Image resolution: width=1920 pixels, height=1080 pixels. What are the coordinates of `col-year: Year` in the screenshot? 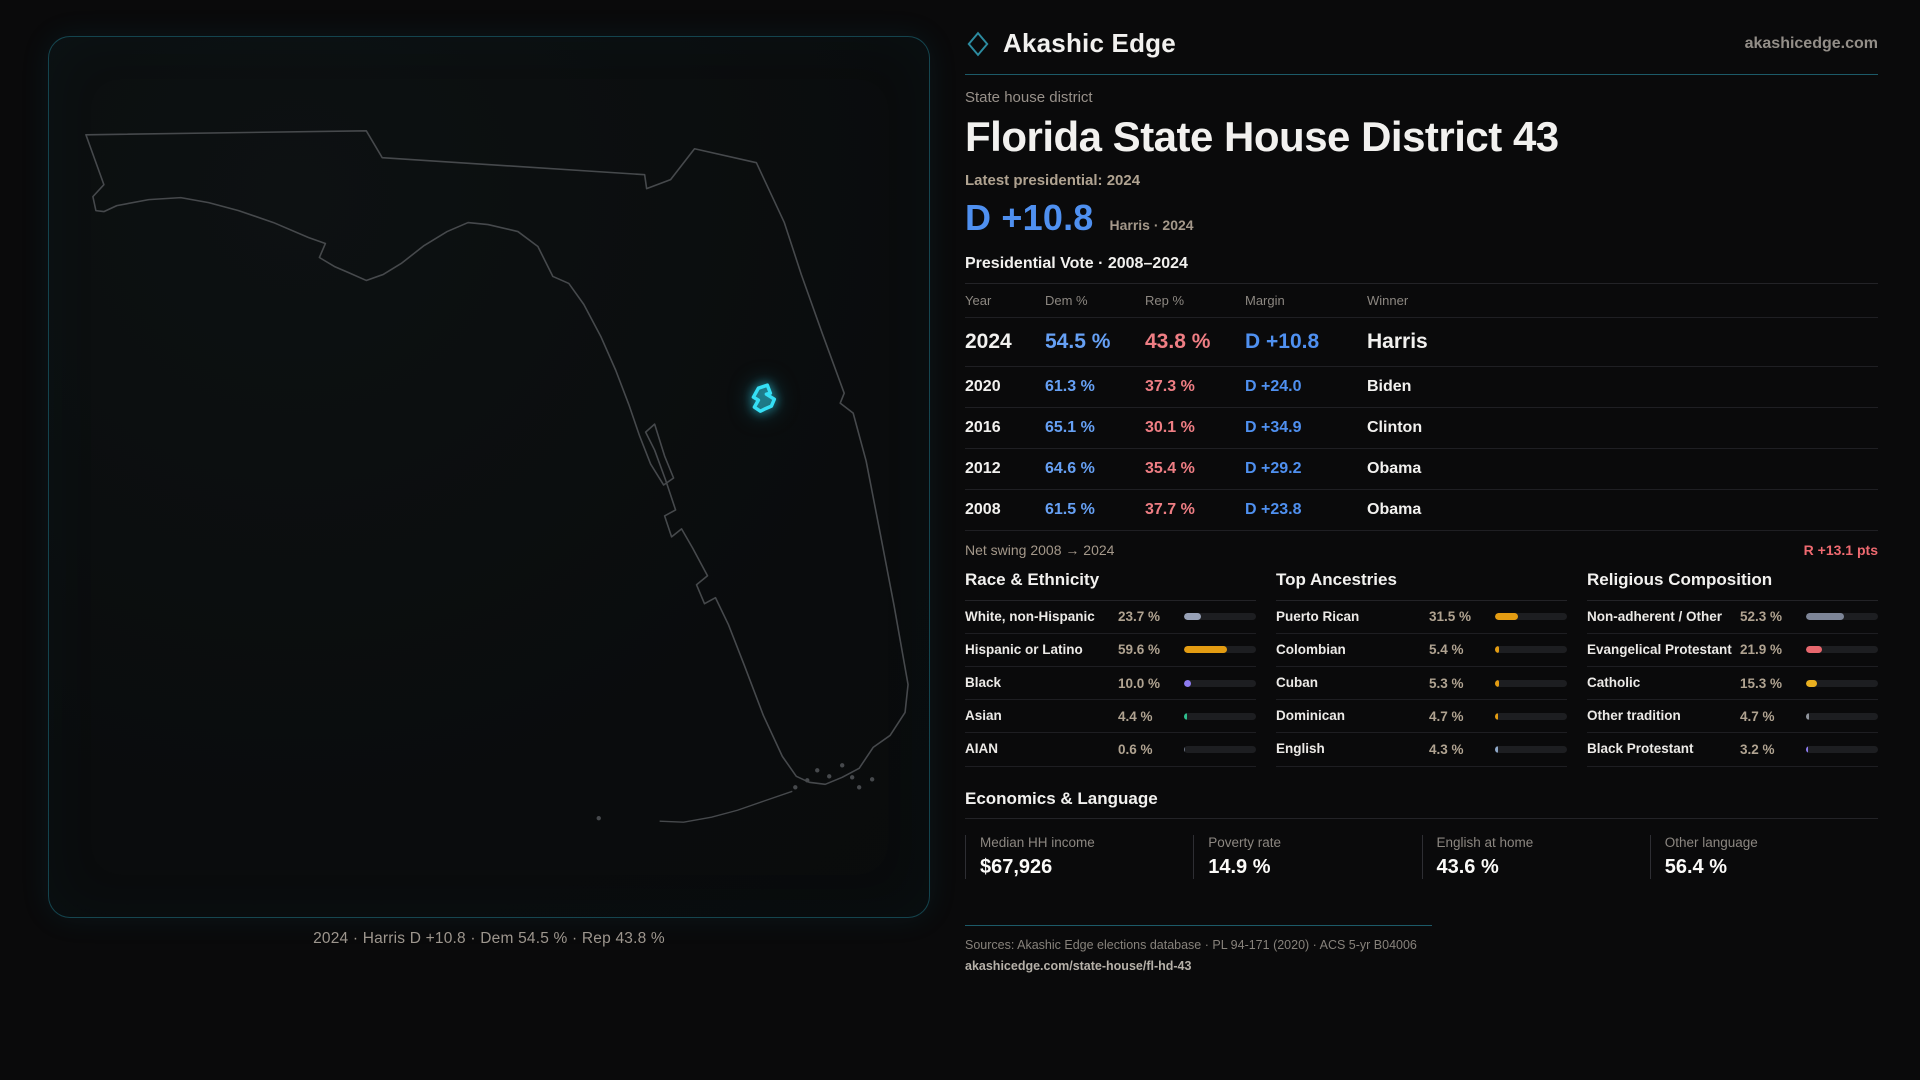 It's located at (978, 300).